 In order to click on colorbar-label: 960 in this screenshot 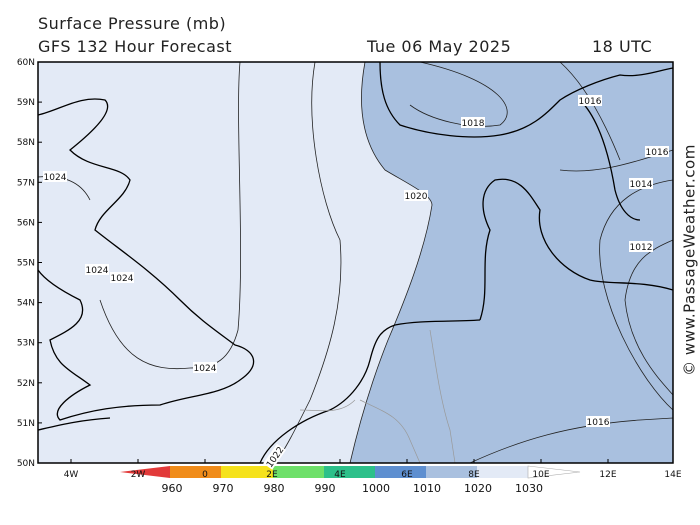, I will do `click(172, 488)`.